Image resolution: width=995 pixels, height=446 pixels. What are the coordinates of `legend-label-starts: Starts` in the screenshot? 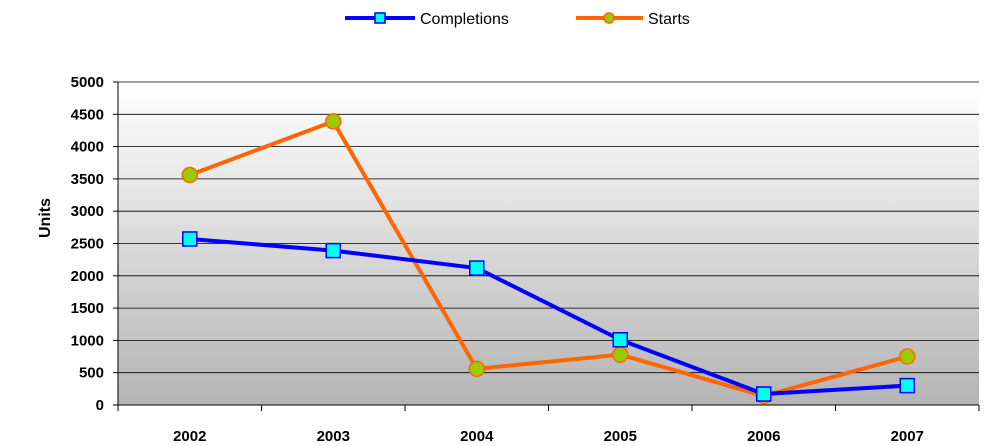 It's located at (669, 19).